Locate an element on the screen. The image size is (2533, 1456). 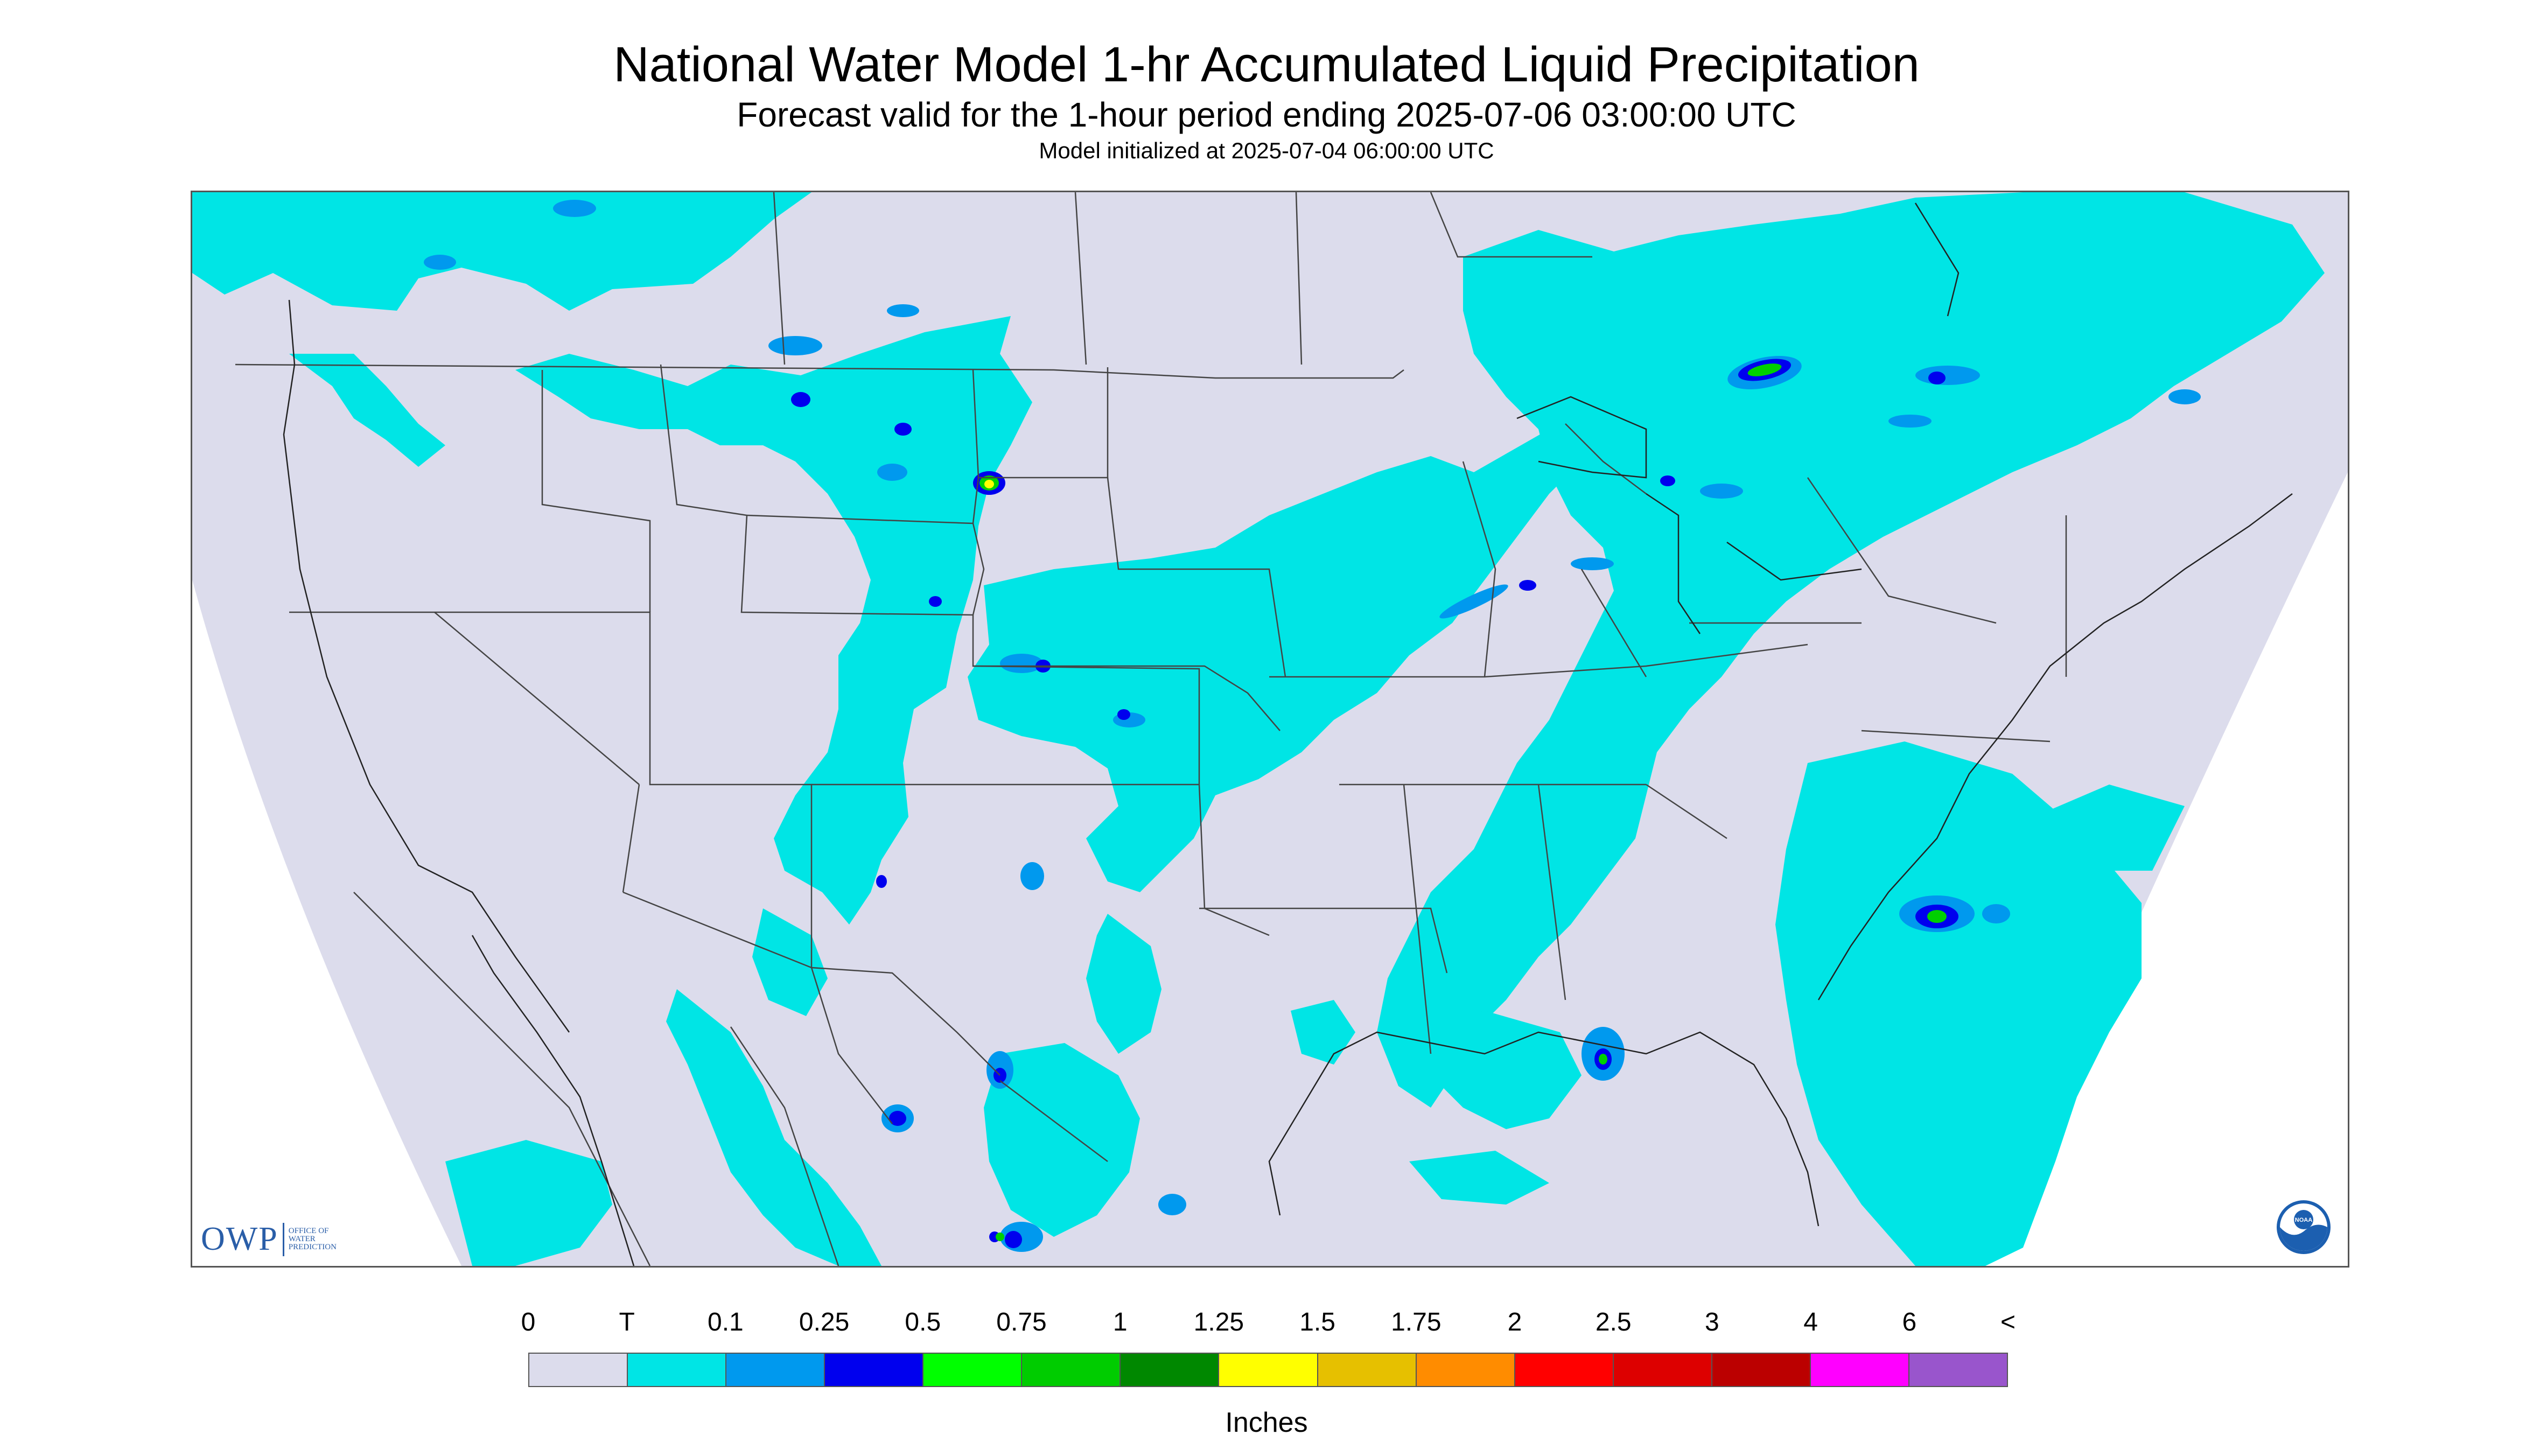
legend-tick-label: < is located at coordinates (2008, 1322).